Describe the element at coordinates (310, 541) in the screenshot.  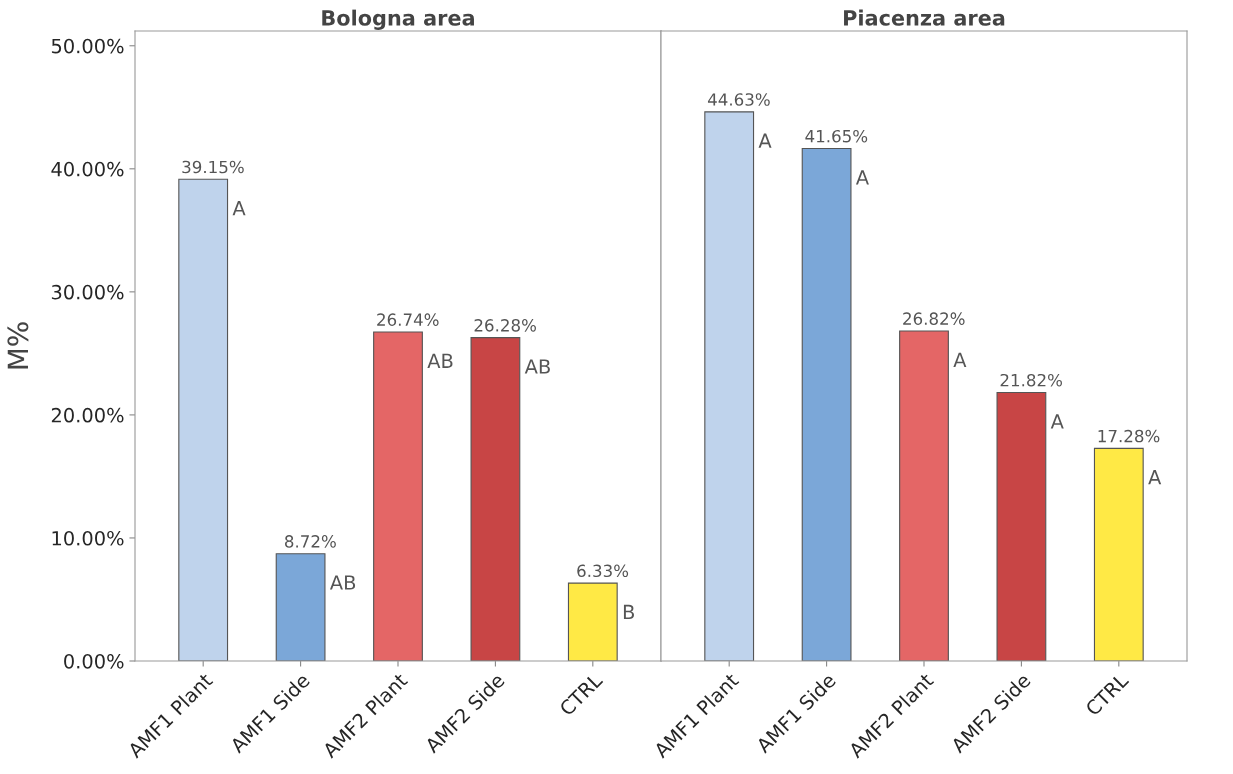
I see `data-label: 8.72%` at that location.